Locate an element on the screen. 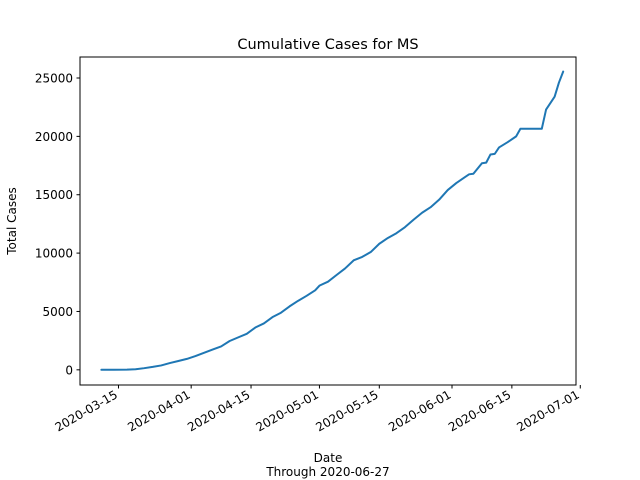 Image resolution: width=640 pixels, height=480 pixels. y-axis-ticks: 0 5000 10000 15000 20000 25000 is located at coordinates (57, 224).